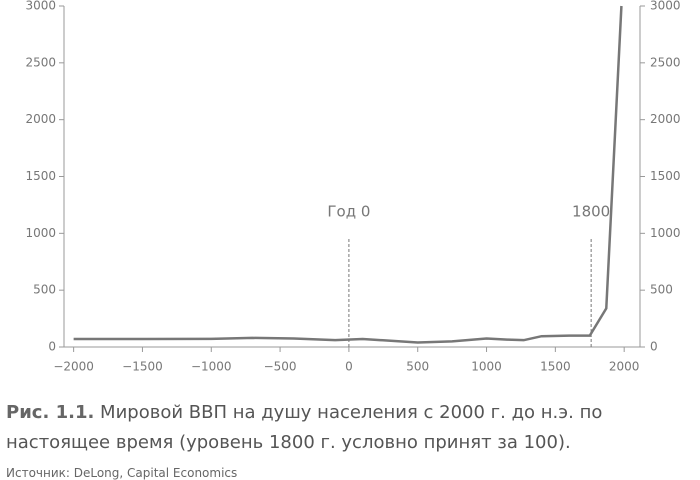 This screenshot has width=700, height=480. What do you see at coordinates (40, 119) in the screenshot?
I see `y-tick-label: 2000` at bounding box center [40, 119].